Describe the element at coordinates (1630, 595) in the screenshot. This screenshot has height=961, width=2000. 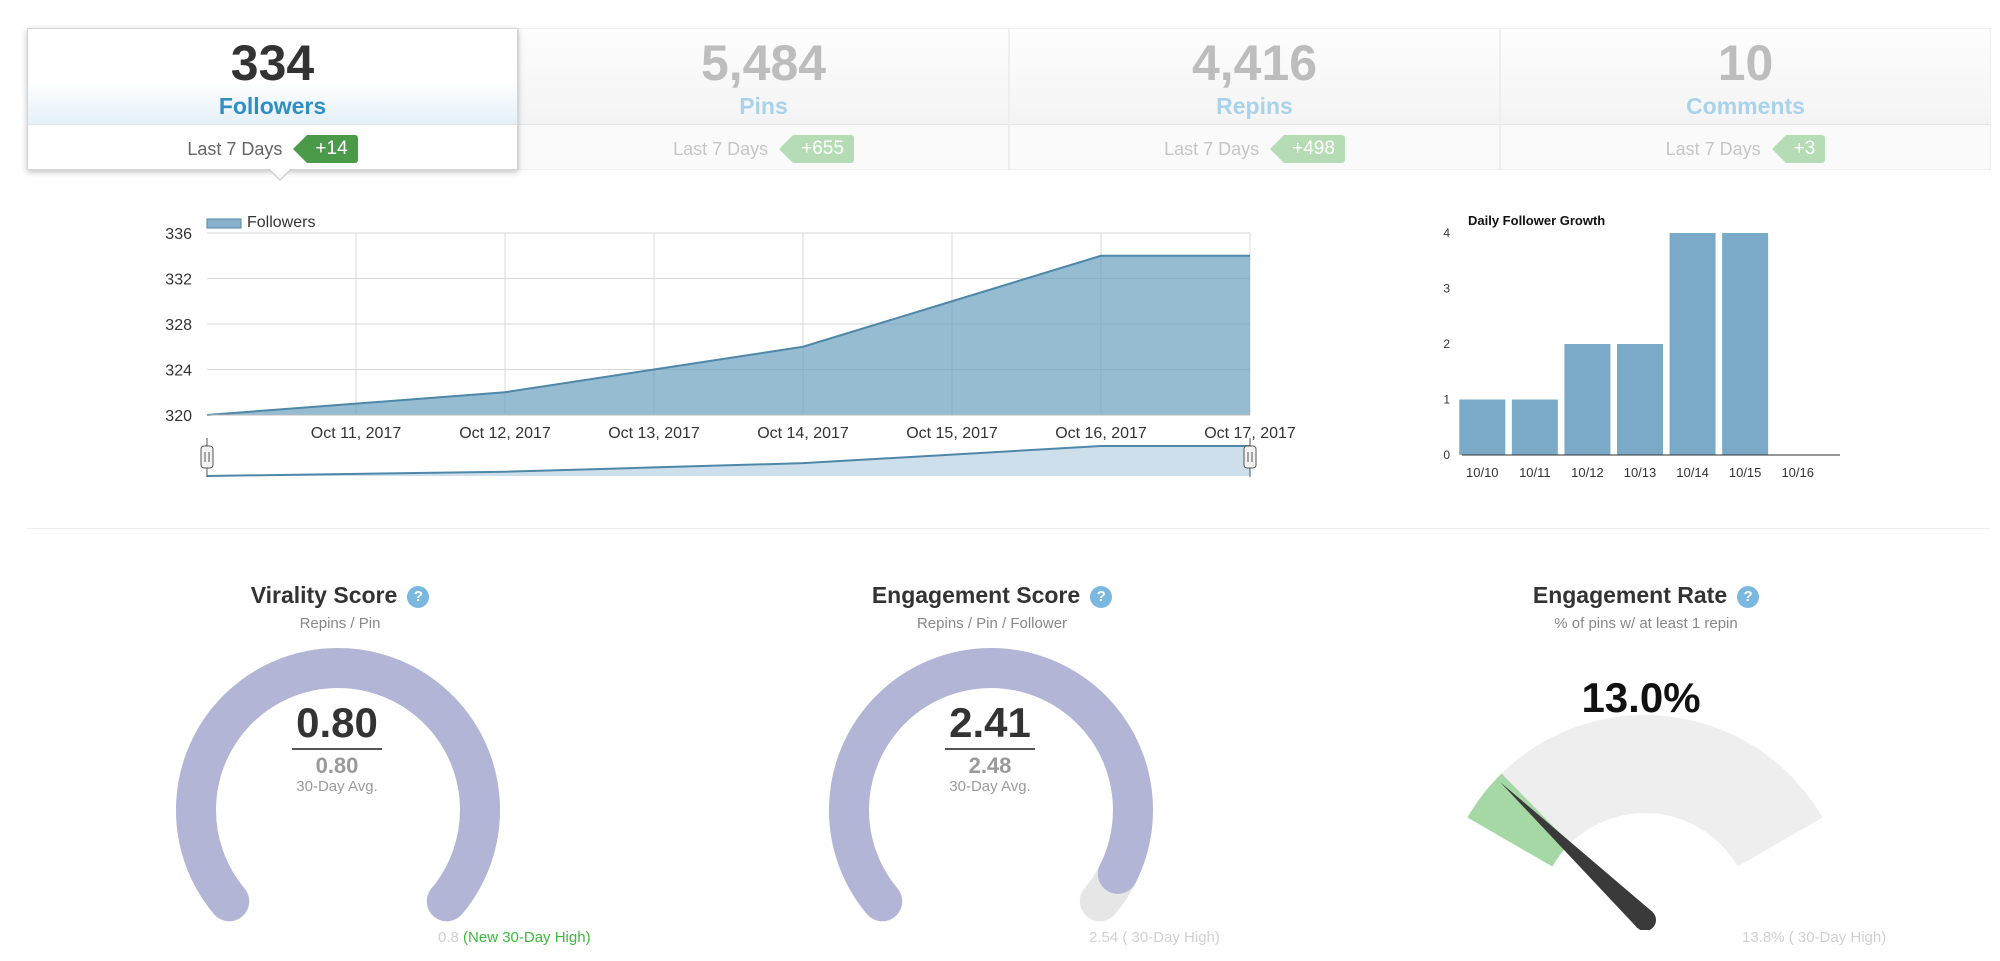
I see `gauge-title: Engagement Rate` at that location.